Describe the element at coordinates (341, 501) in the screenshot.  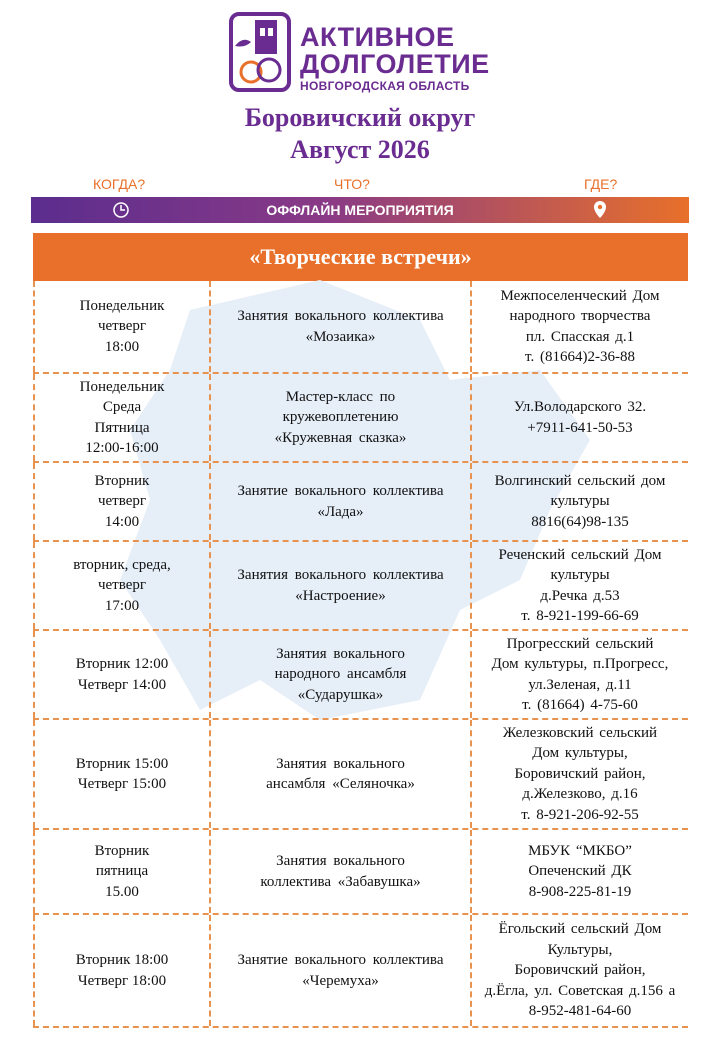
I see `table-cell: Занятие вокального коллектива «Лада»` at that location.